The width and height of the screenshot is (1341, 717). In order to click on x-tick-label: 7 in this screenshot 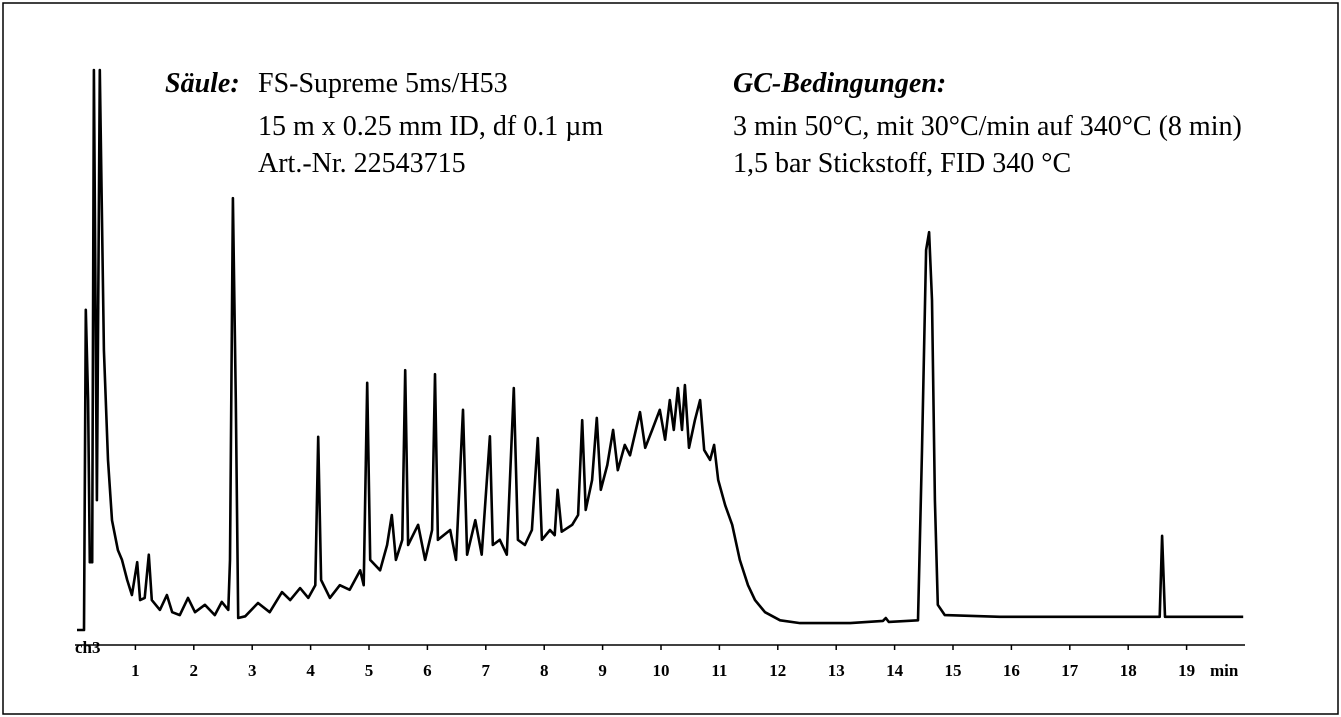, I will do `click(486, 670)`.